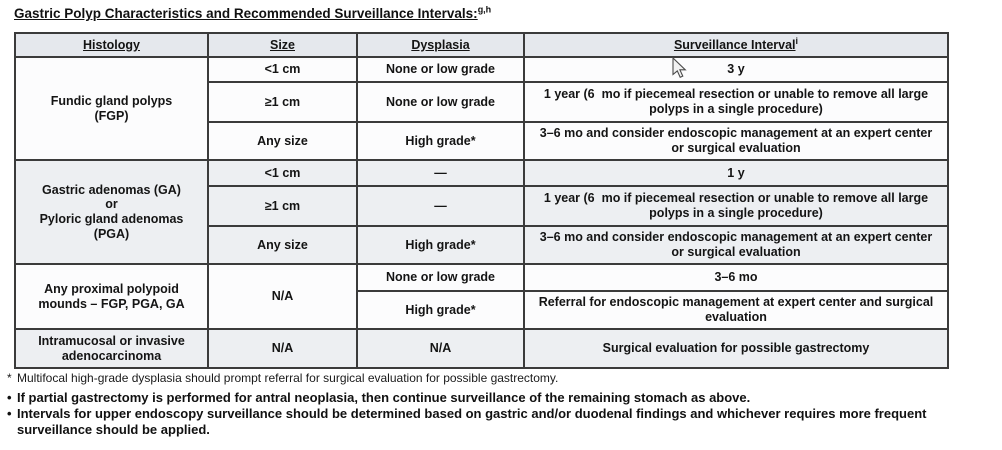 This screenshot has width=1002, height=450. What do you see at coordinates (736, 45) in the screenshot?
I see `header-surveillance-interval: Surveillance Intervali` at bounding box center [736, 45].